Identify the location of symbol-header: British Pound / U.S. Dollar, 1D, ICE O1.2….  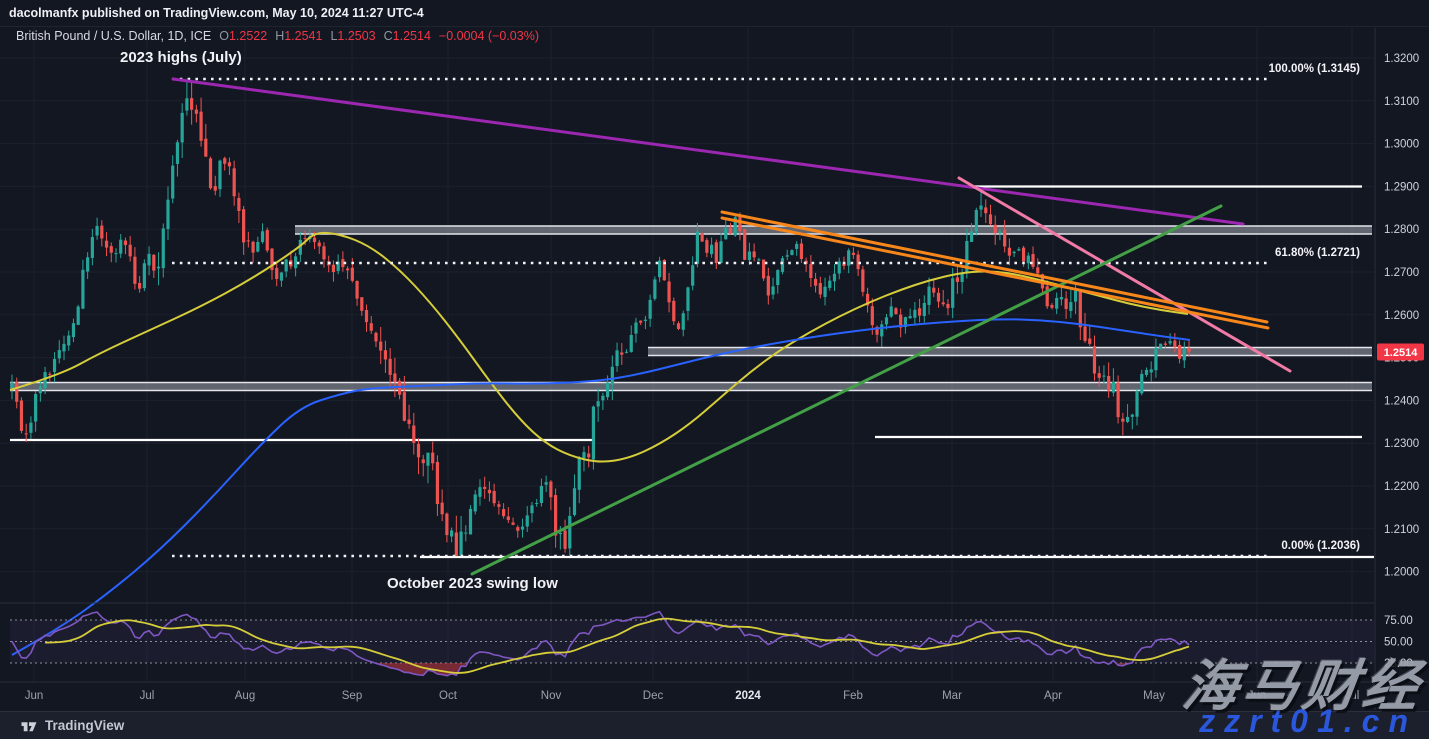
(277, 37).